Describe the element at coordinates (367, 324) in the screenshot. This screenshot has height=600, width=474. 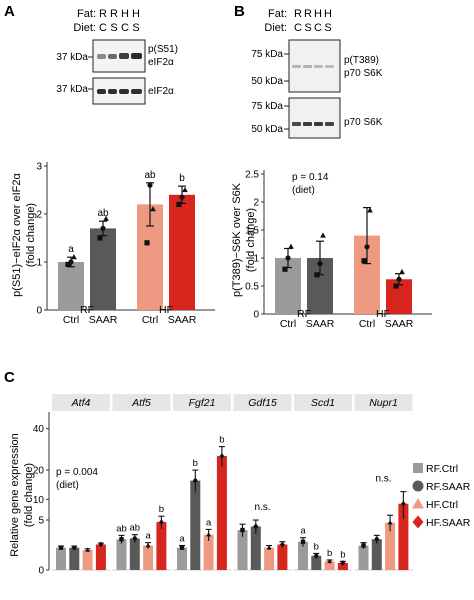
I see `chart-b-xlabel-2: Ctrl` at that location.